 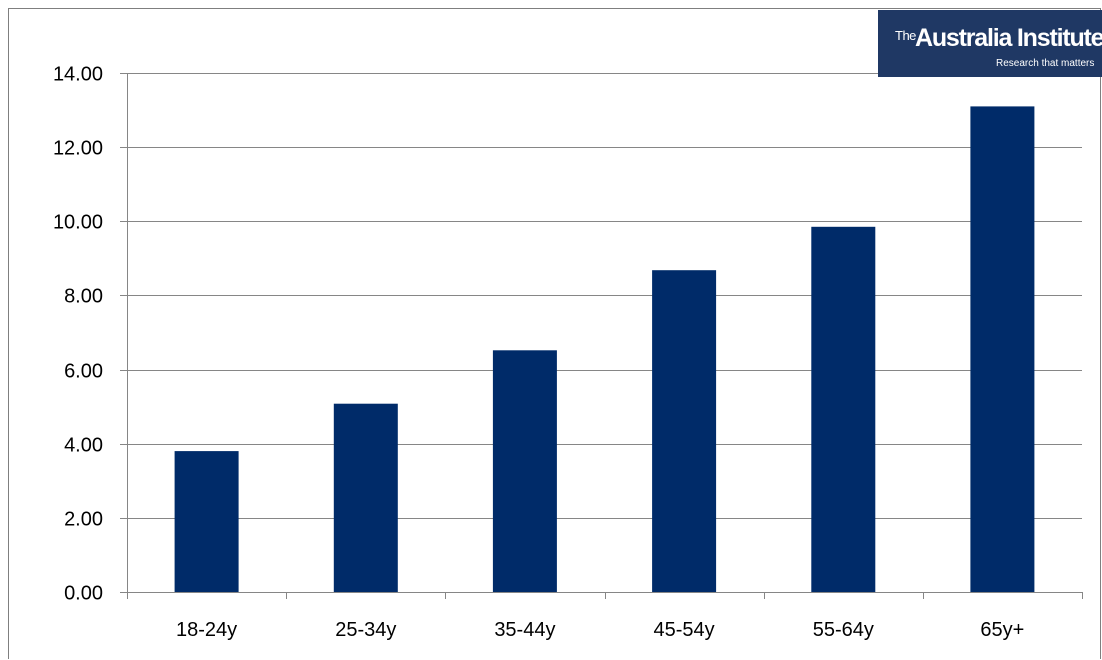 I want to click on y-tick-label: 0.00, so click(x=83, y=594).